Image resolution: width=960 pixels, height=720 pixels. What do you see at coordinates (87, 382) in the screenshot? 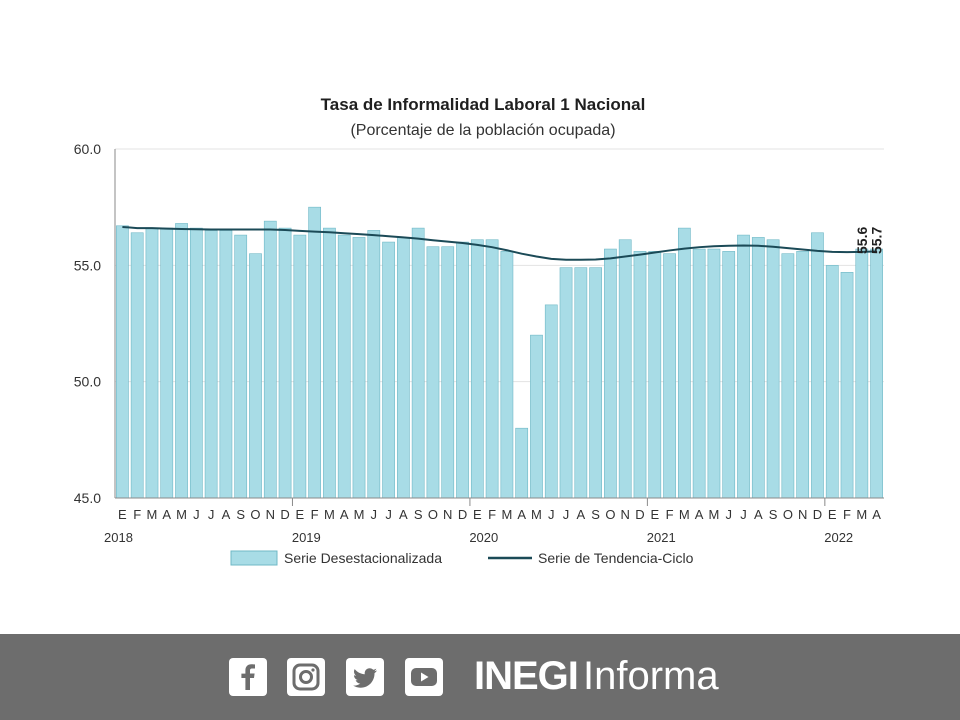
I see `y-tick-label: 50.0` at bounding box center [87, 382].